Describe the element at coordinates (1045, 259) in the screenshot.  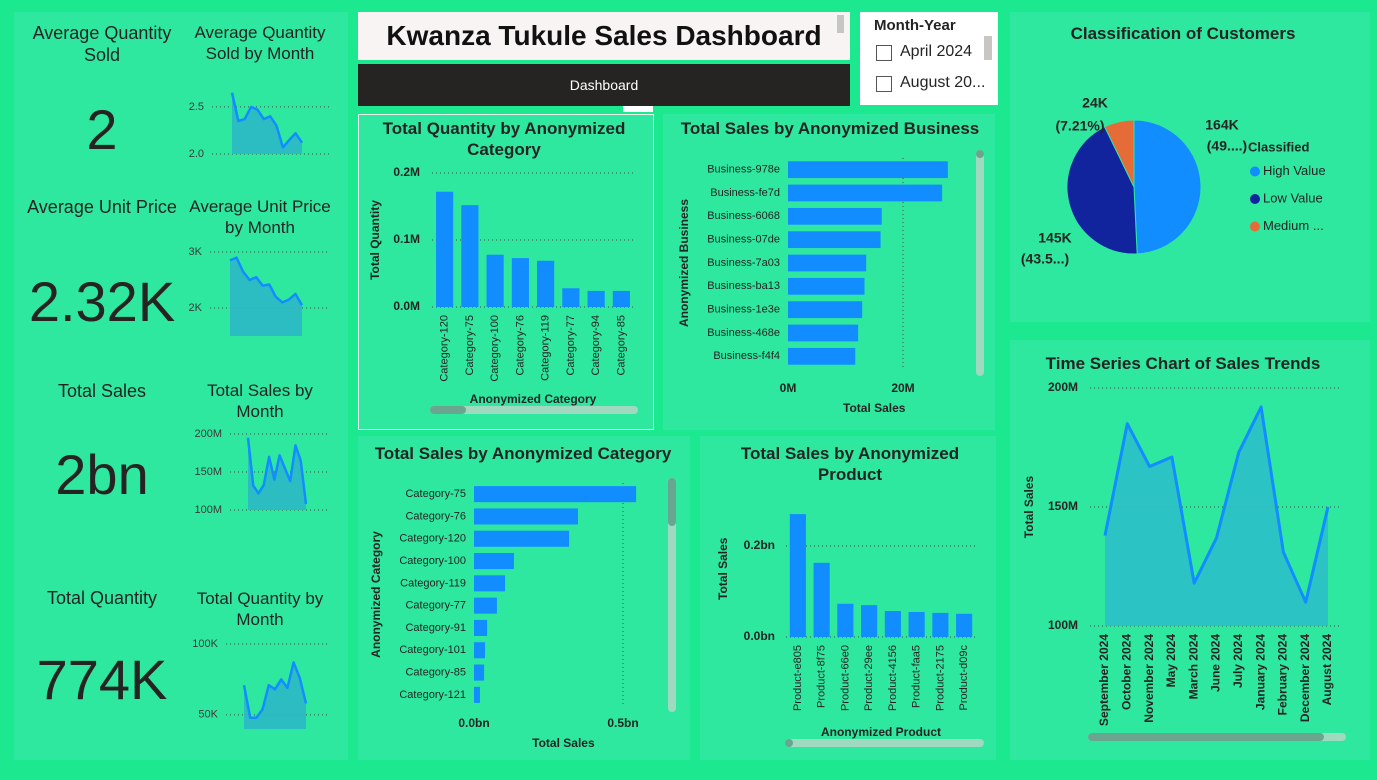
I see `data-label: (43.5...)` at that location.